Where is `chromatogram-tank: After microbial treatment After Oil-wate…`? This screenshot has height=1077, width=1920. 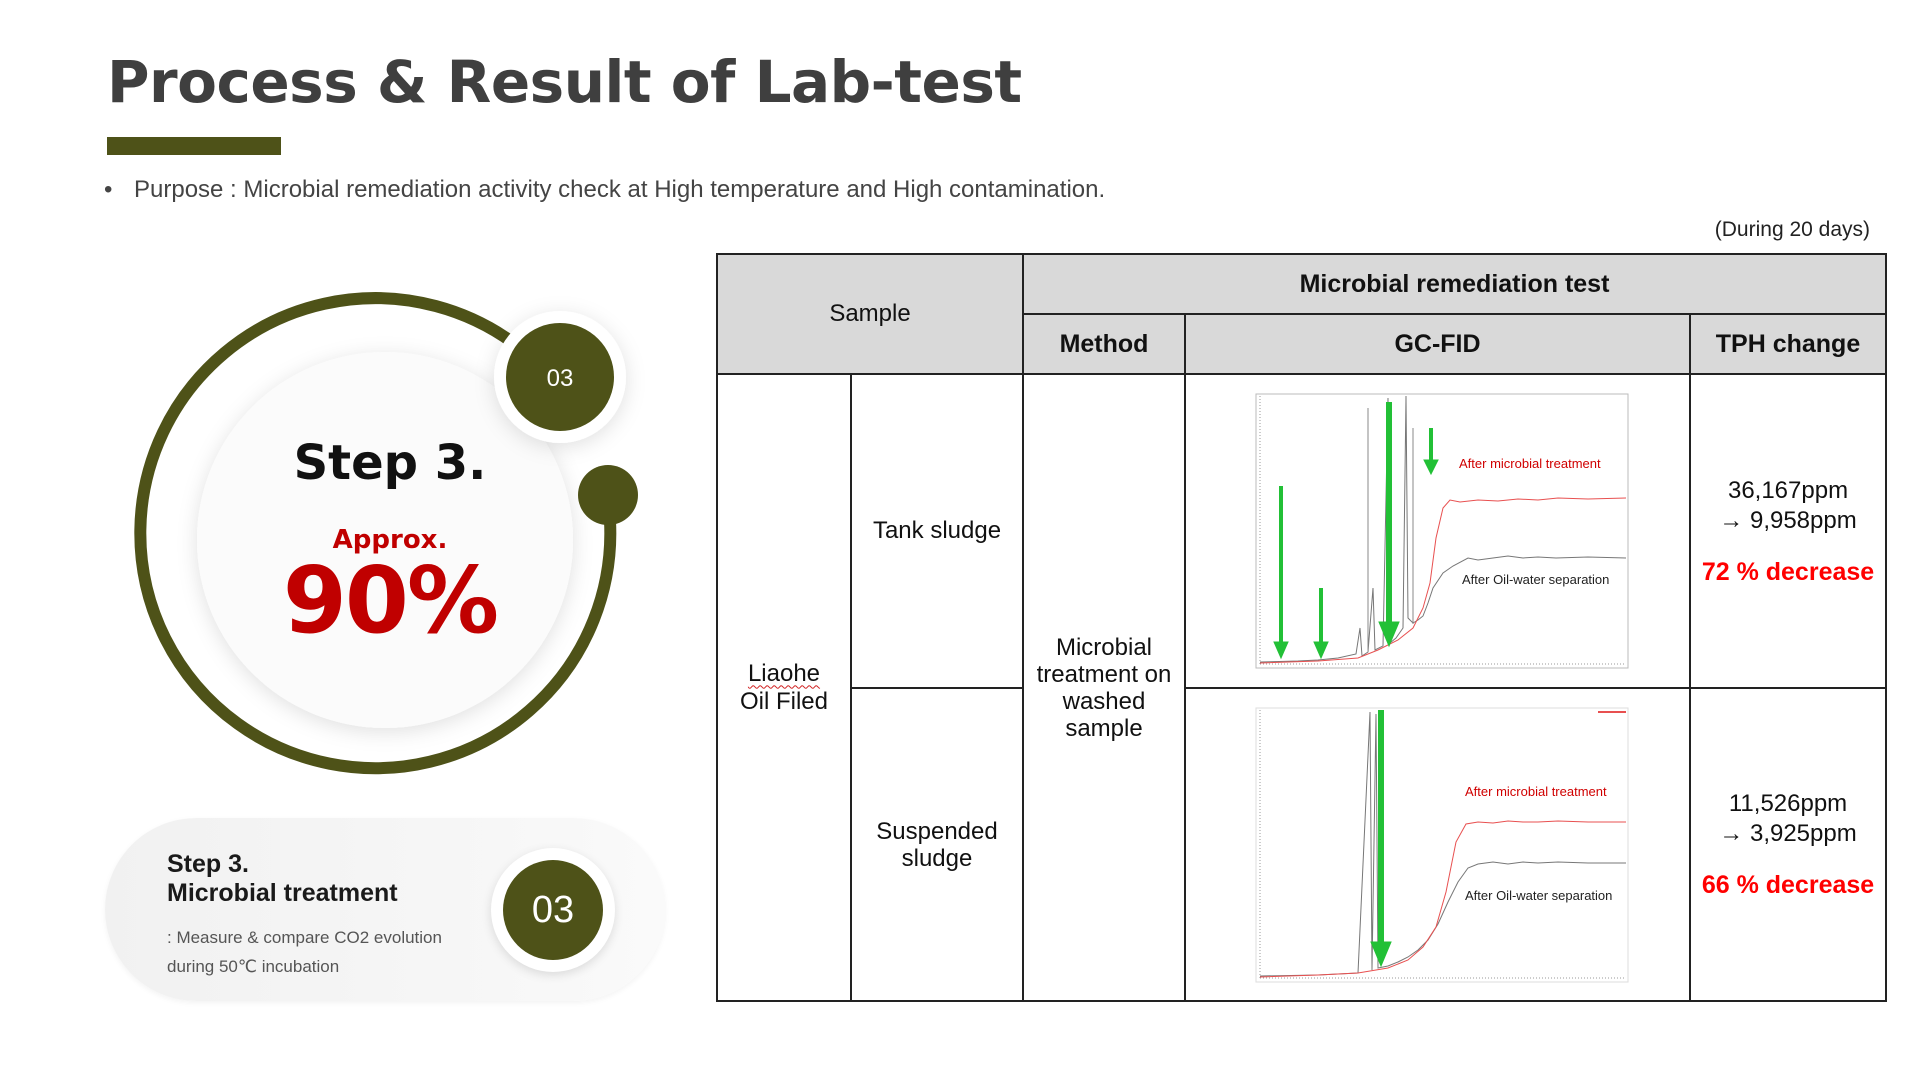
chromatogram-tank: After microbial treatment After Oil-wate… is located at coordinates (1441, 531).